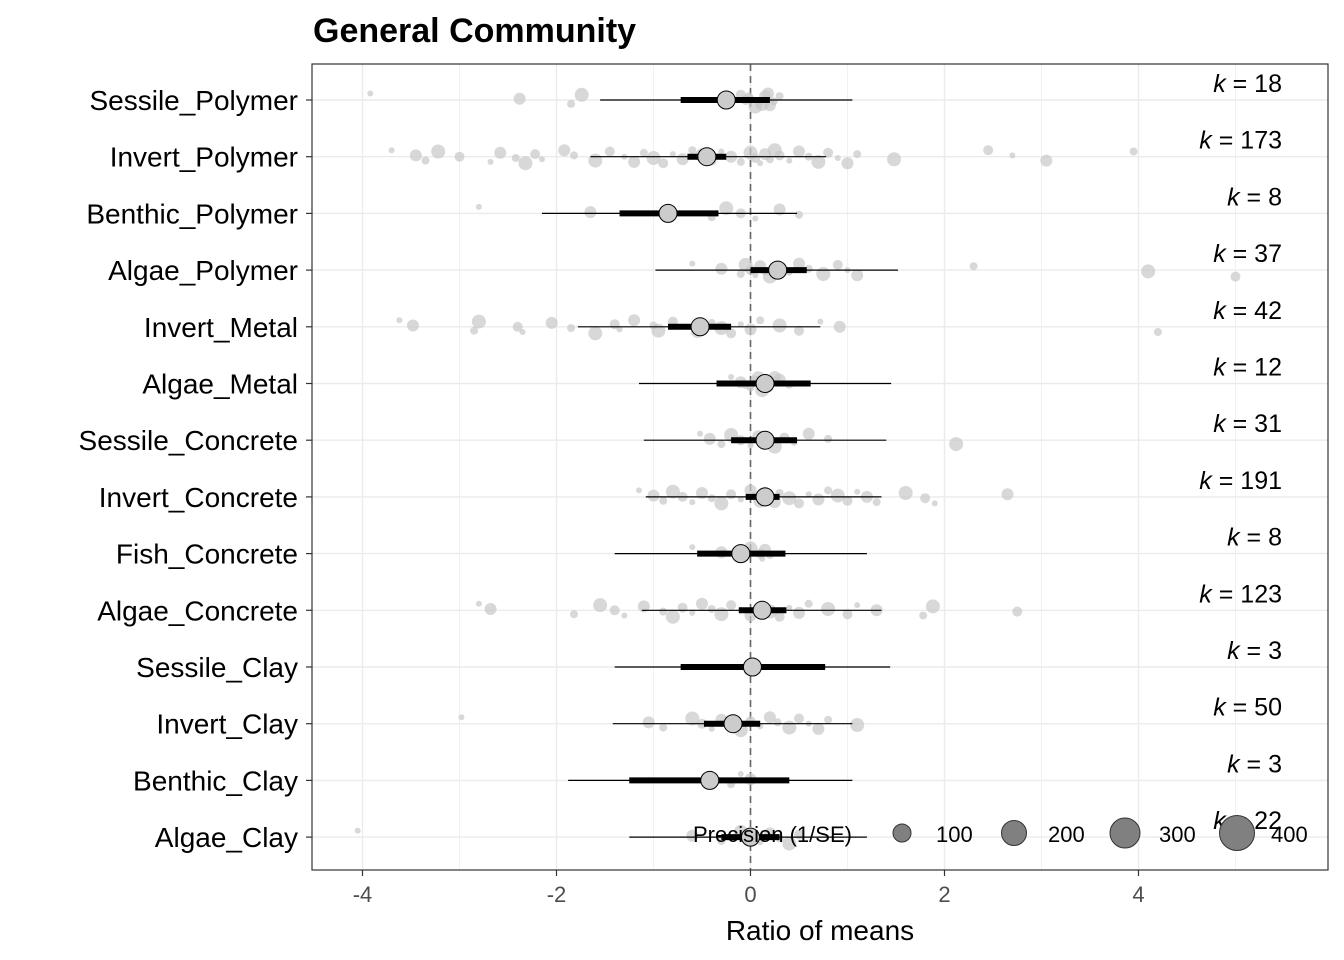 This screenshot has height=960, width=1344. Describe the element at coordinates (1261, 197) in the screenshot. I see `k-value: = 8` at that location.